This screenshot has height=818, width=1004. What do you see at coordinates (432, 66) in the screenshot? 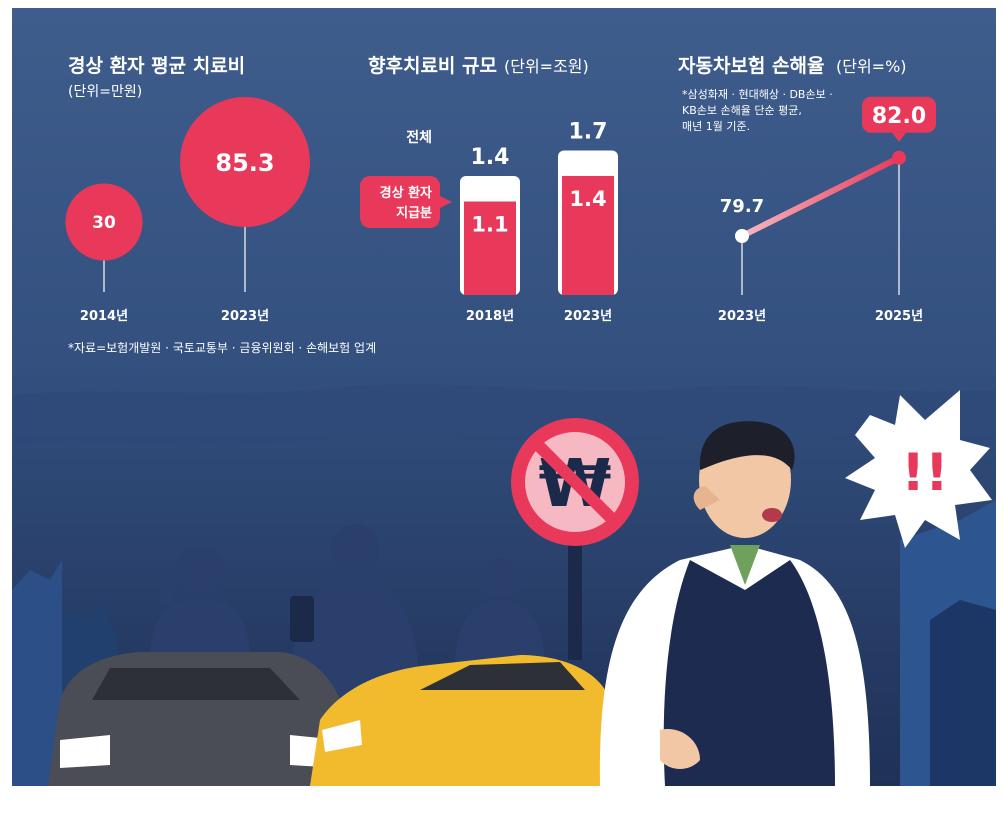
I see `chart2-title: 향후치료비 규모` at bounding box center [432, 66].